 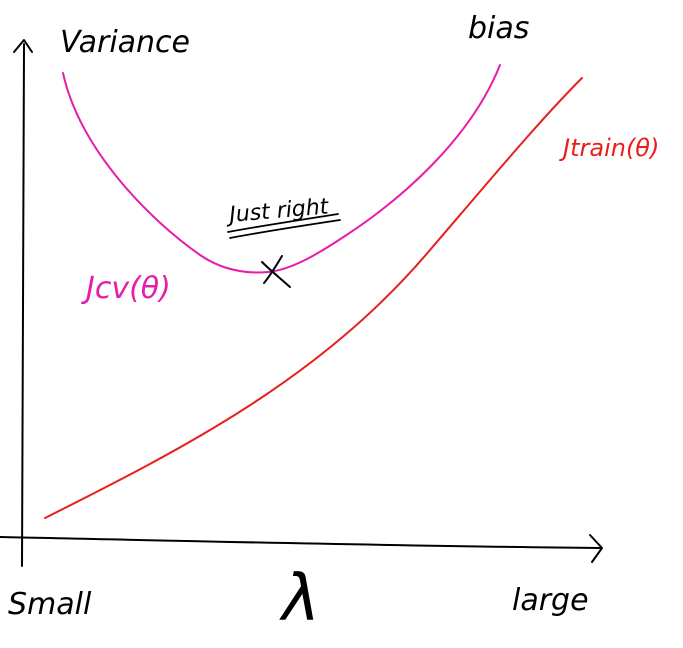 I want to click on x-axis-arrowhead, so click(x=596, y=548).